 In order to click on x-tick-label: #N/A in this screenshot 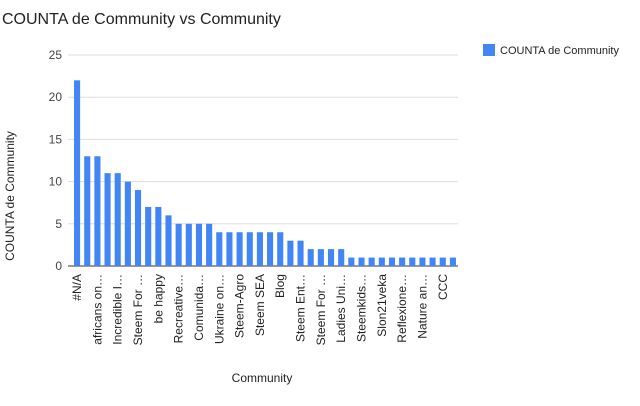, I will do `click(77, 287)`.